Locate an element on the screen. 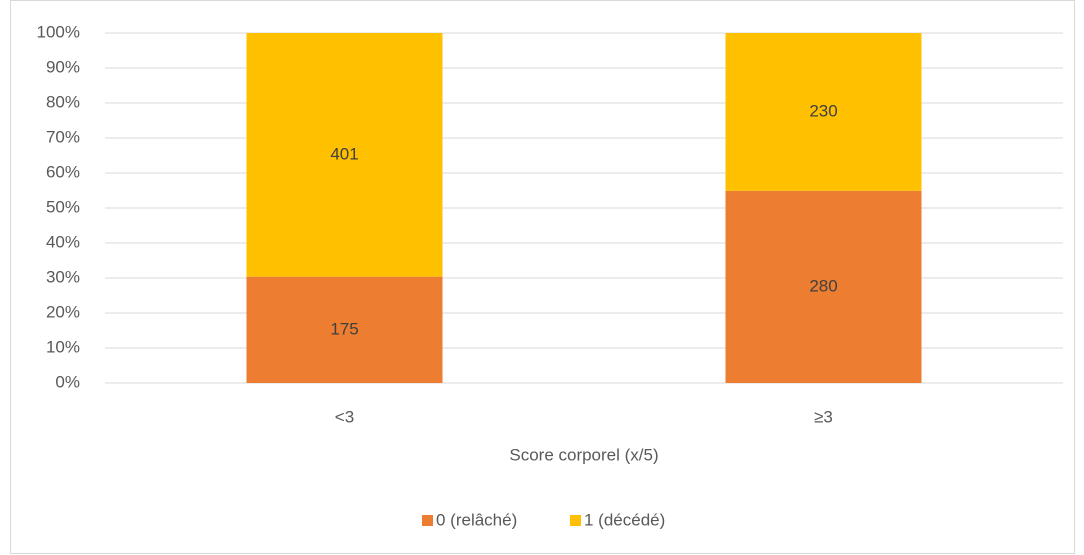 This screenshot has height=555, width=1084. data-label: 280 is located at coordinates (823, 285).